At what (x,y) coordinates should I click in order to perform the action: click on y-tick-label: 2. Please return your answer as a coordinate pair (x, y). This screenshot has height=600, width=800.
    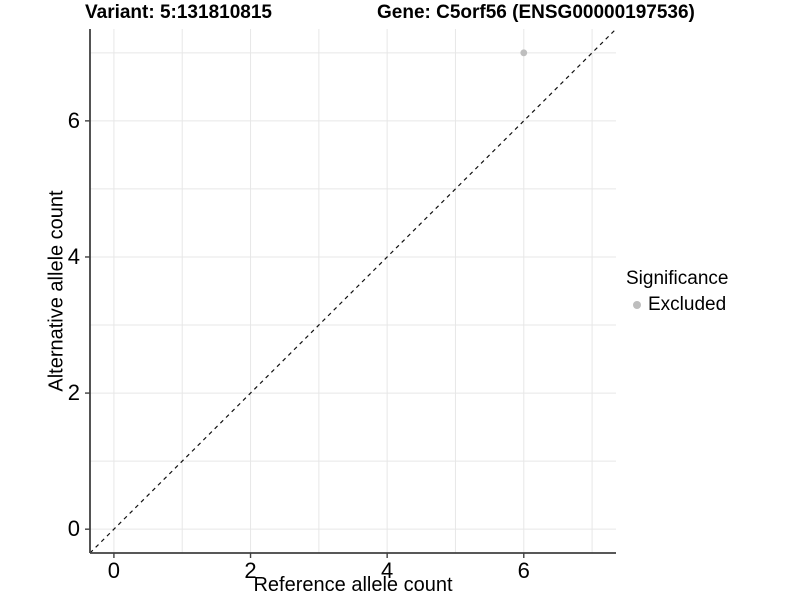
    Looking at the image, I should click on (74, 392).